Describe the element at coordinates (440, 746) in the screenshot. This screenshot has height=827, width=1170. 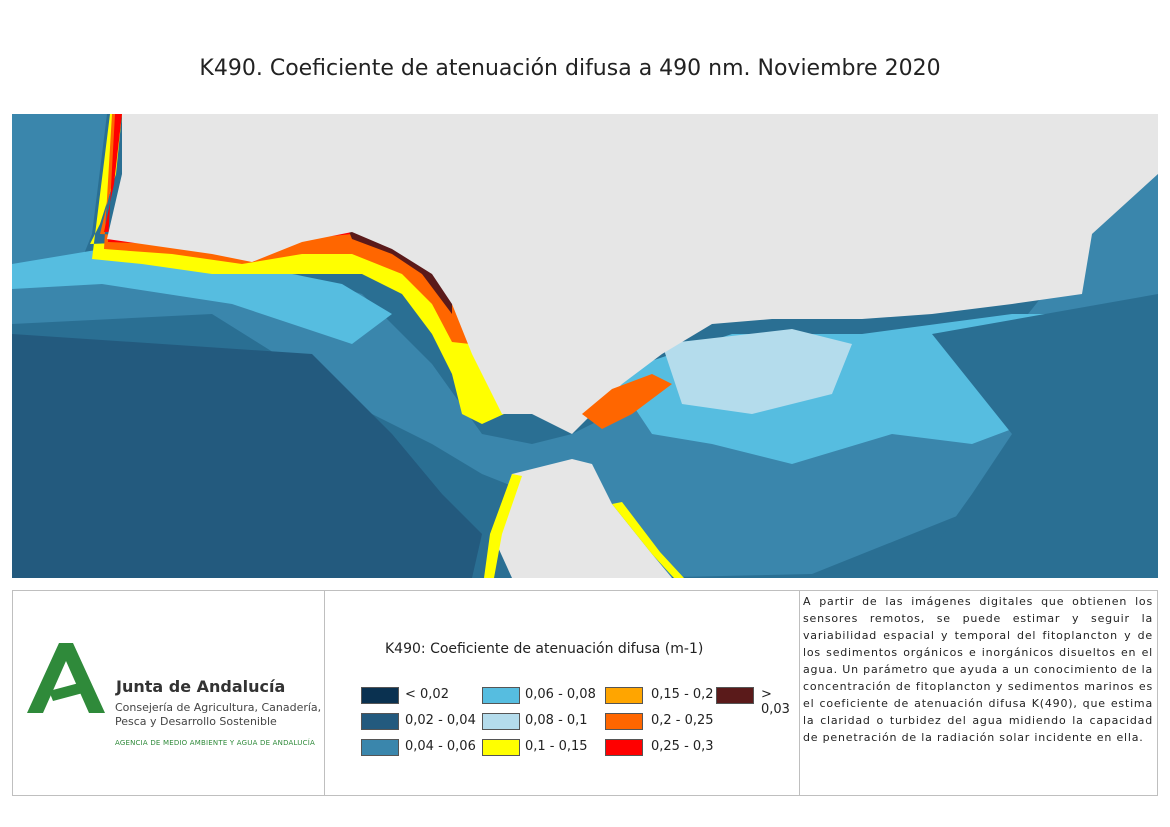
I see `legend-label-2: 0,04 - 0,06` at that location.